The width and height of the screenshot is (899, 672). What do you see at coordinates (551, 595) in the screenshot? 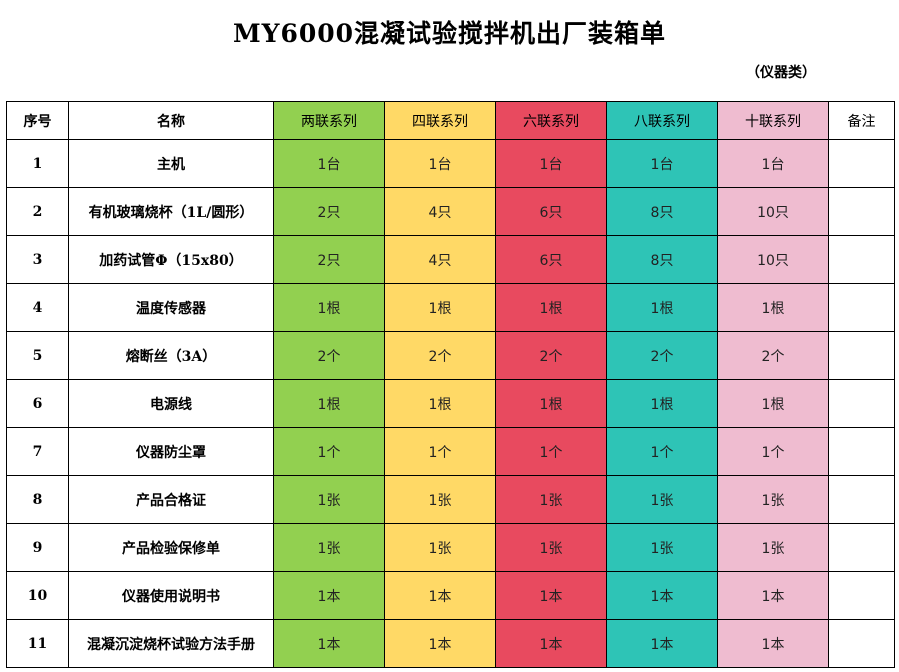
I see `cell-six-series: 1本` at bounding box center [551, 595].